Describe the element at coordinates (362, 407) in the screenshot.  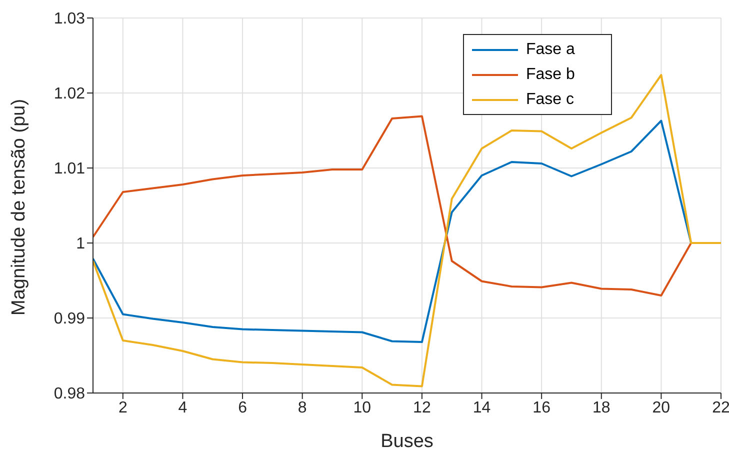
I see `x-tick-label: 10` at that location.